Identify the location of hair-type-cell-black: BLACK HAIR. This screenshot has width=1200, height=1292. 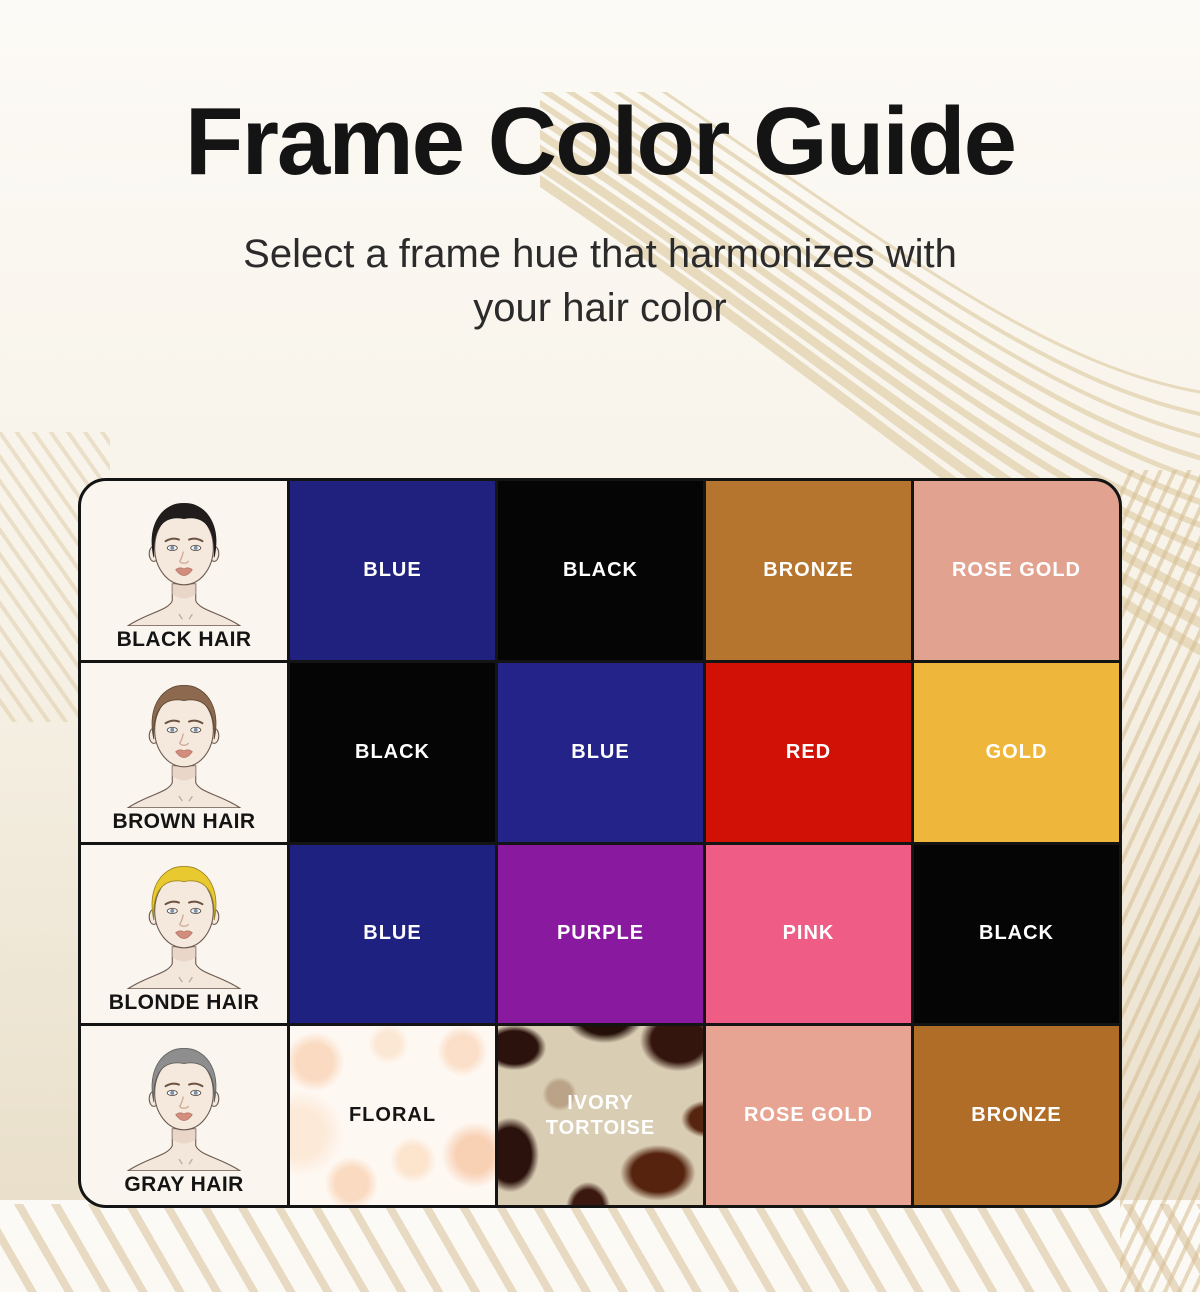
(184, 570).